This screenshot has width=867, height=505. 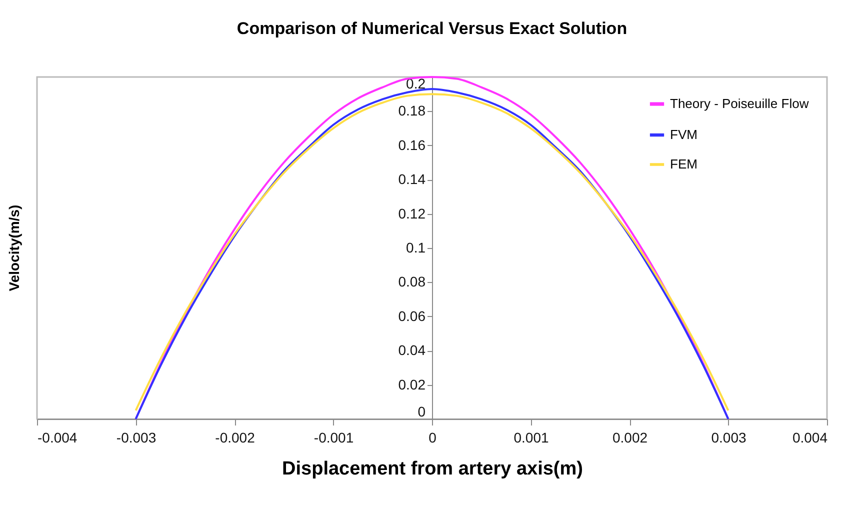 I want to click on chart-title: Comparison of Numerical Versus Exact Solution, so click(x=432, y=28).